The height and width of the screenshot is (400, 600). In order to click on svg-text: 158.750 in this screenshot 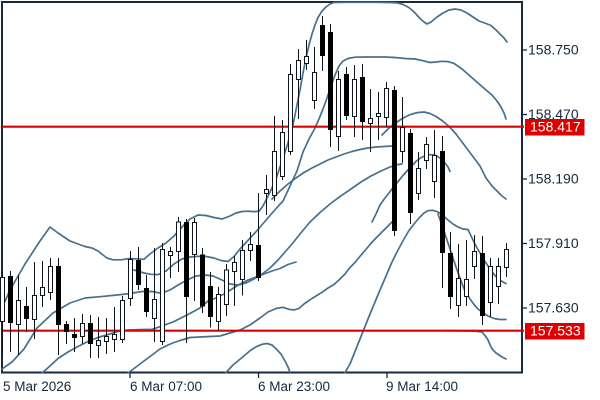, I will do `click(553, 50)`.